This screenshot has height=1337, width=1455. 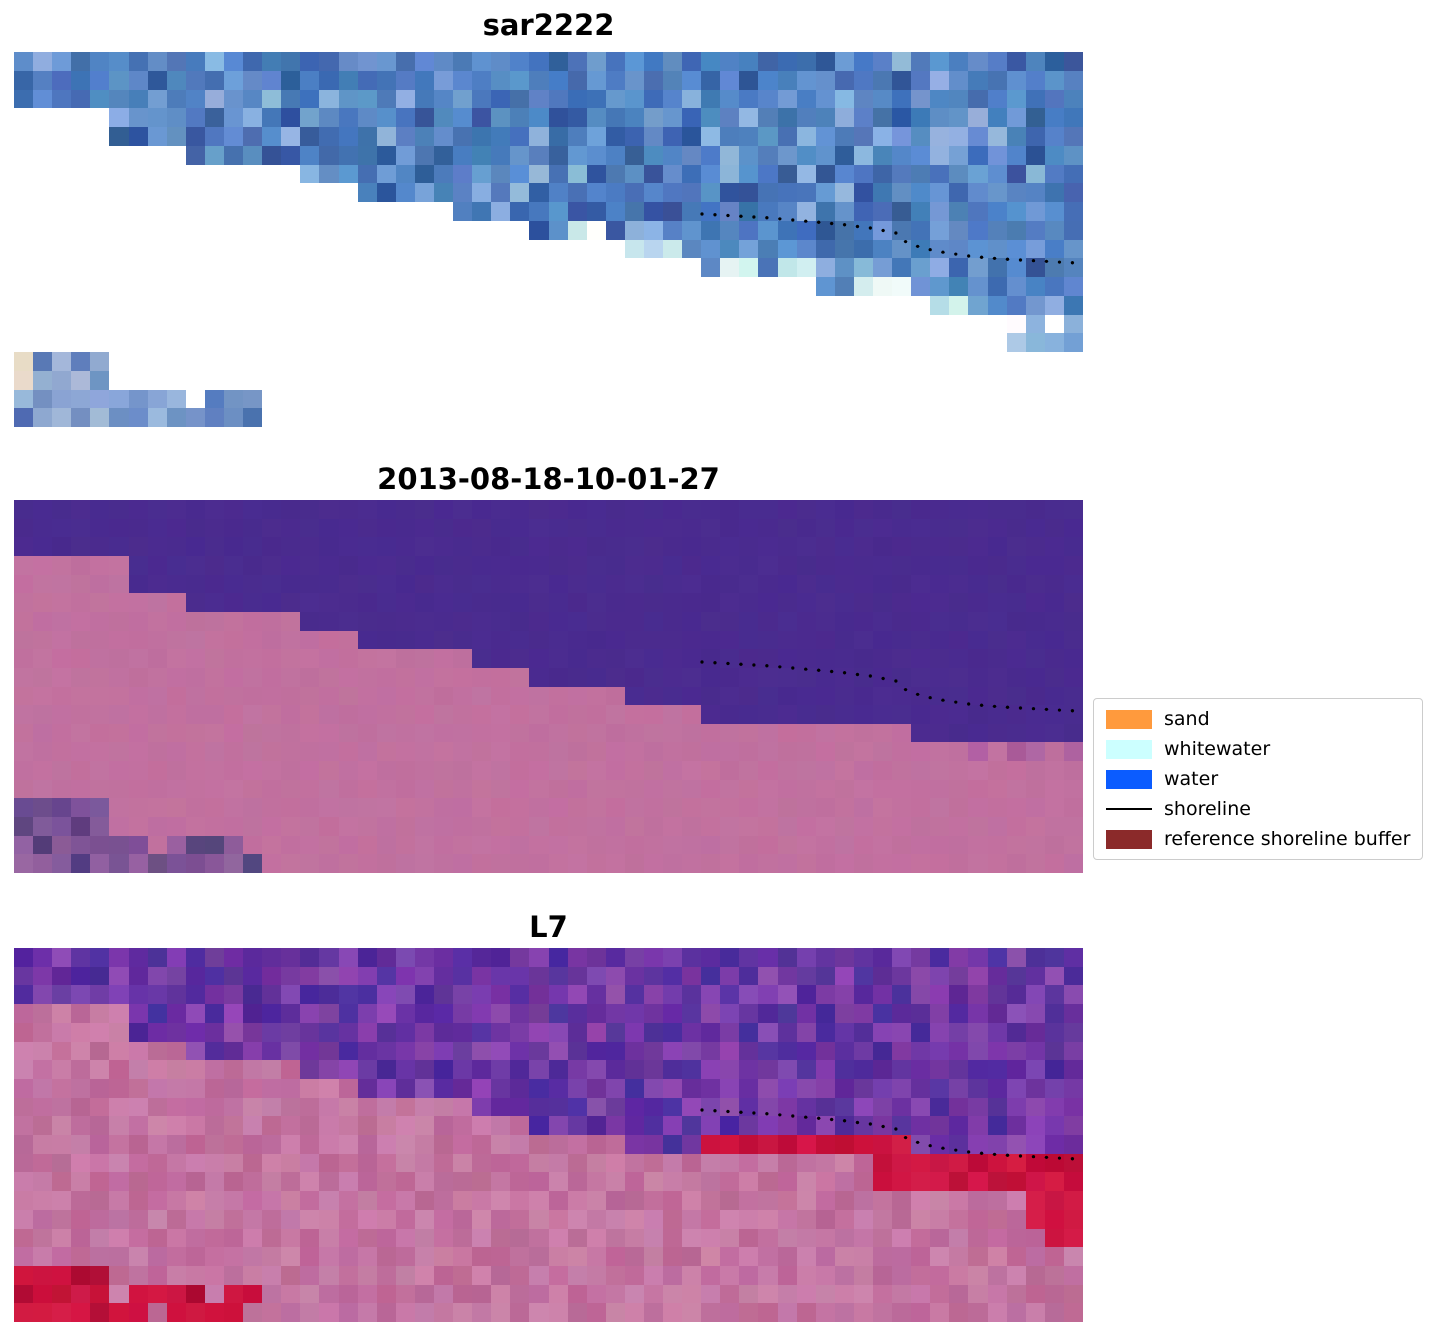 I want to click on legend-label-reference-shoreline-buffer: reference shoreline buffer, so click(x=1287, y=839).